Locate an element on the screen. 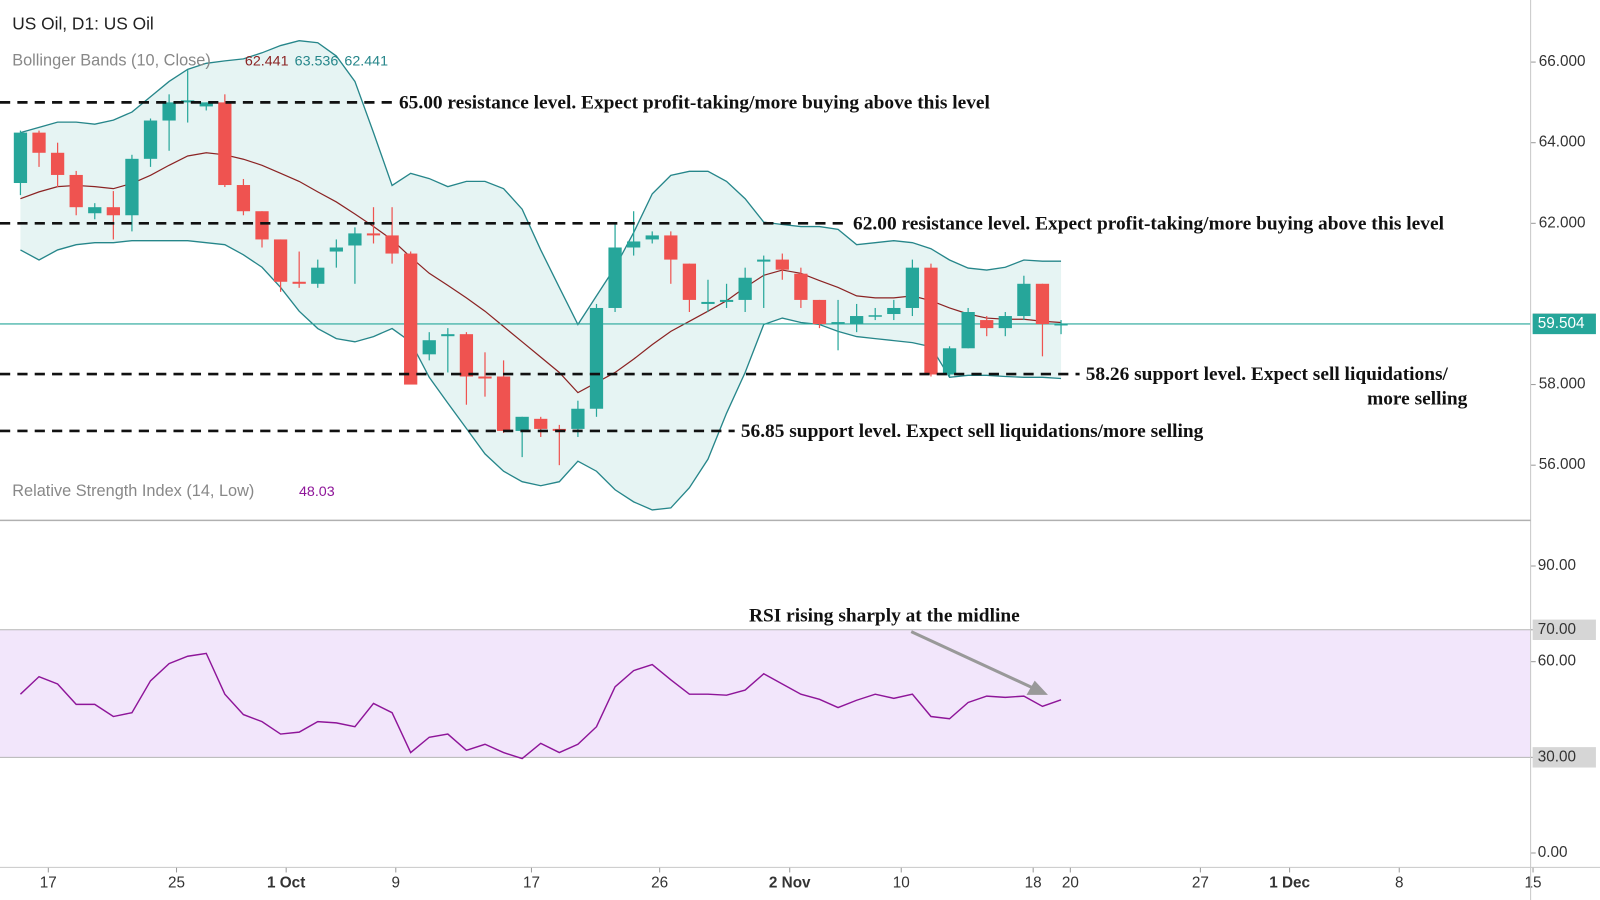  y-tick-label: 70.00 is located at coordinates (1557, 629).